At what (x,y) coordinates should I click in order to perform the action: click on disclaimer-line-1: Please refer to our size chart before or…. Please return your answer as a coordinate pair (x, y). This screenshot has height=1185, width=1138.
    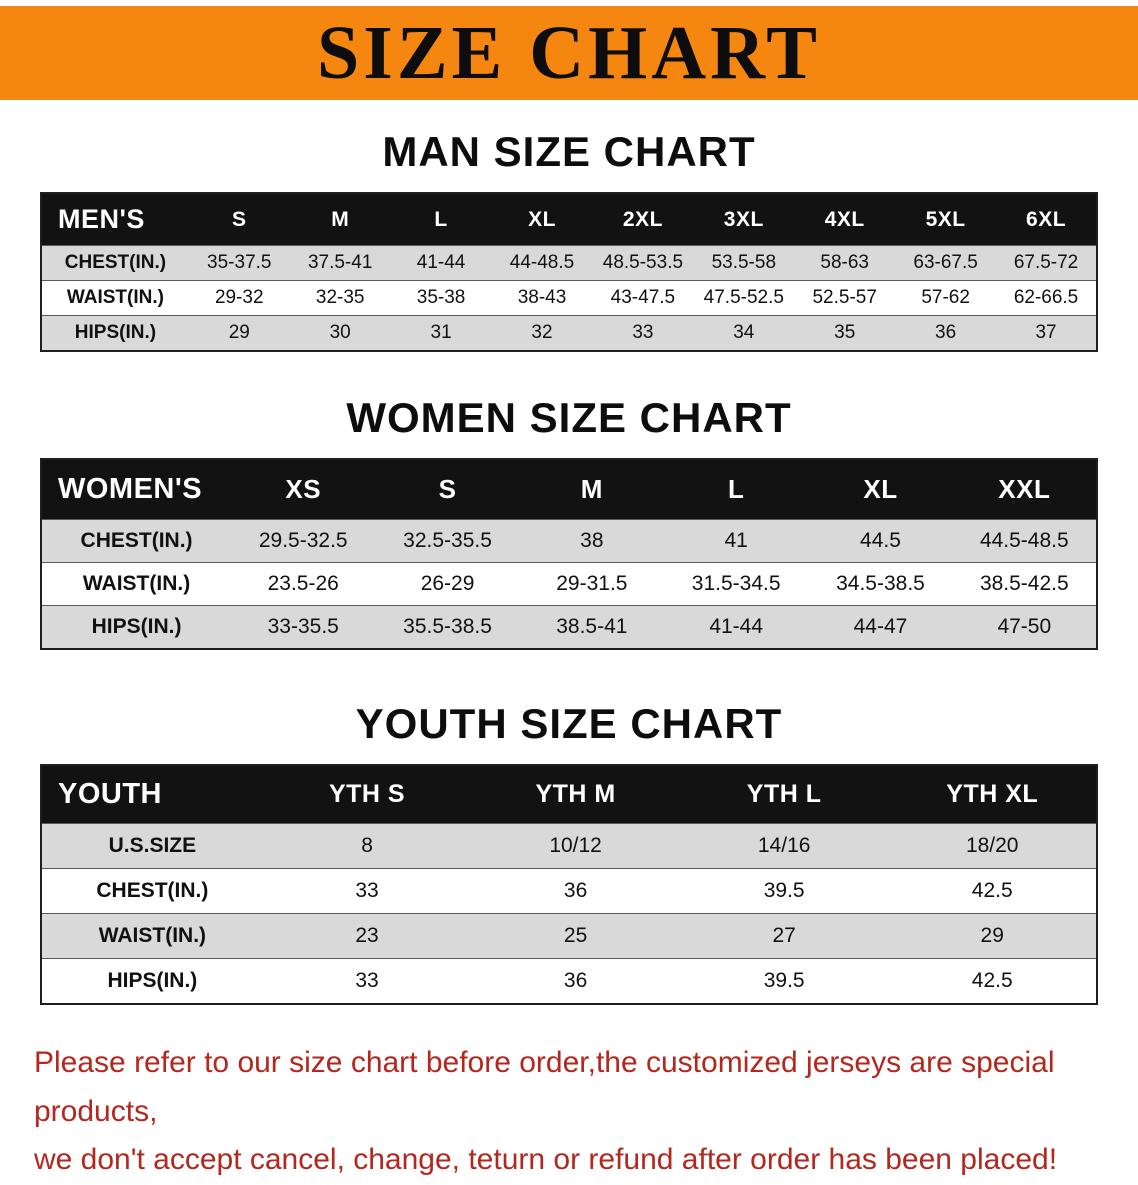
    Looking at the image, I should click on (544, 1087).